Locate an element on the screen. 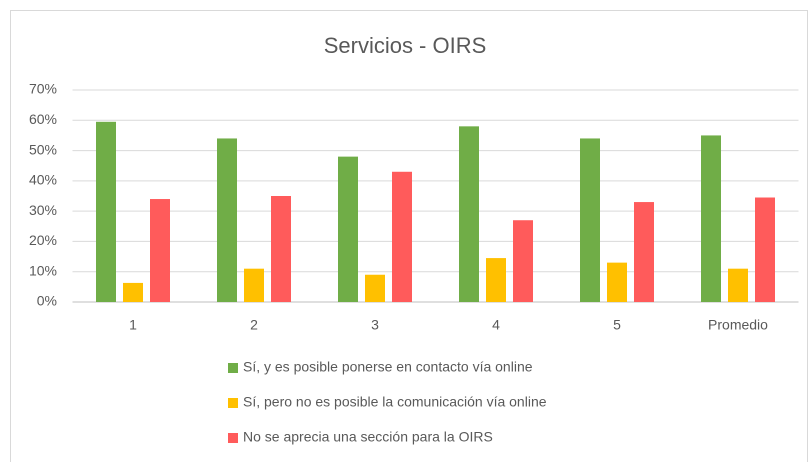  y-tick-label: 10% is located at coordinates (43, 270).